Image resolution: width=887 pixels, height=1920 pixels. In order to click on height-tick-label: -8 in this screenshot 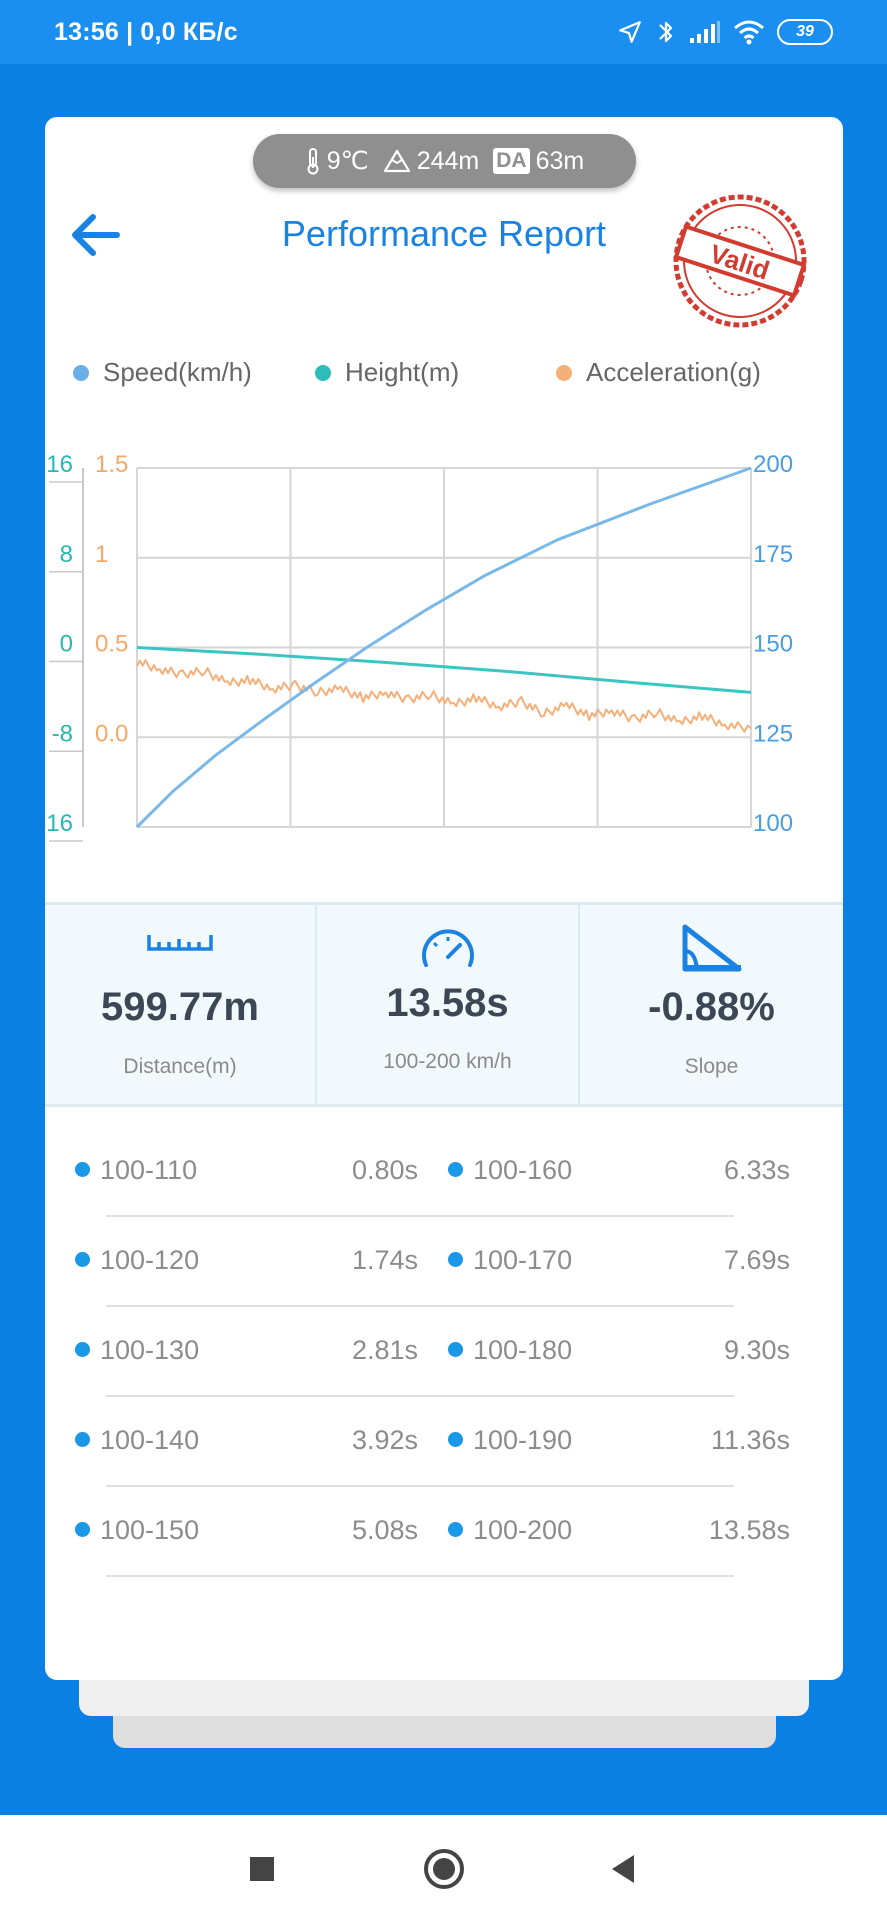, I will do `click(62, 733)`.